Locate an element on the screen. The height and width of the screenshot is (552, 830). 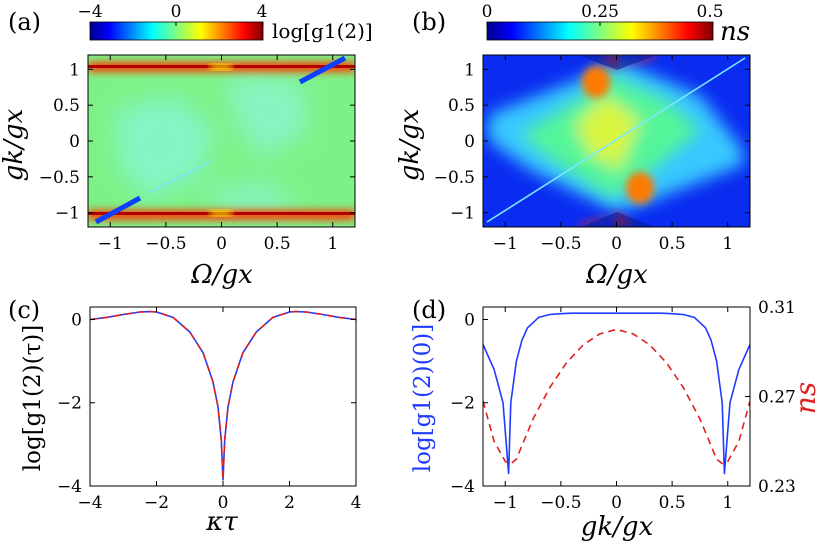
panel-c-xtick-label-3: 2 is located at coordinates (289, 503).